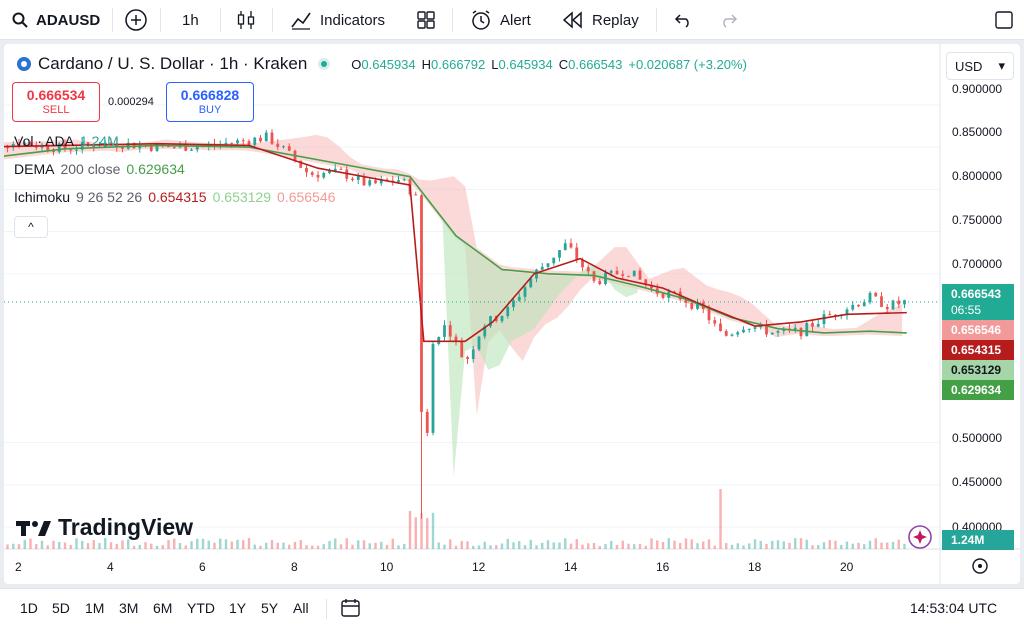 The width and height of the screenshot is (1024, 632). I want to click on undo-button, so click(684, 20).